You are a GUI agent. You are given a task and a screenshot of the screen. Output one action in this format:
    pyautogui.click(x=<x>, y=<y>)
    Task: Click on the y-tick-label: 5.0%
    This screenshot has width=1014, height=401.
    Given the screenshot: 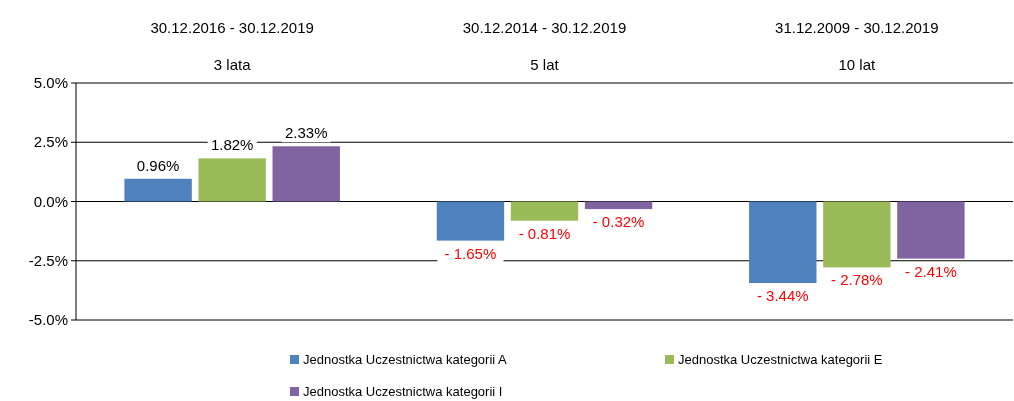 What is the action you would take?
    pyautogui.click(x=50, y=82)
    